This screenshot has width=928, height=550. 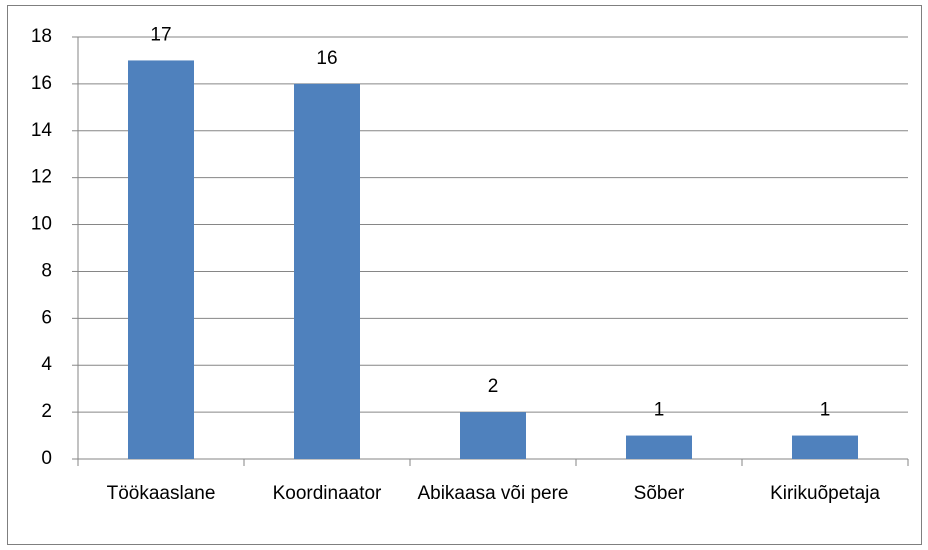 What do you see at coordinates (46, 458) in the screenshot?
I see `y-tick-label: 0` at bounding box center [46, 458].